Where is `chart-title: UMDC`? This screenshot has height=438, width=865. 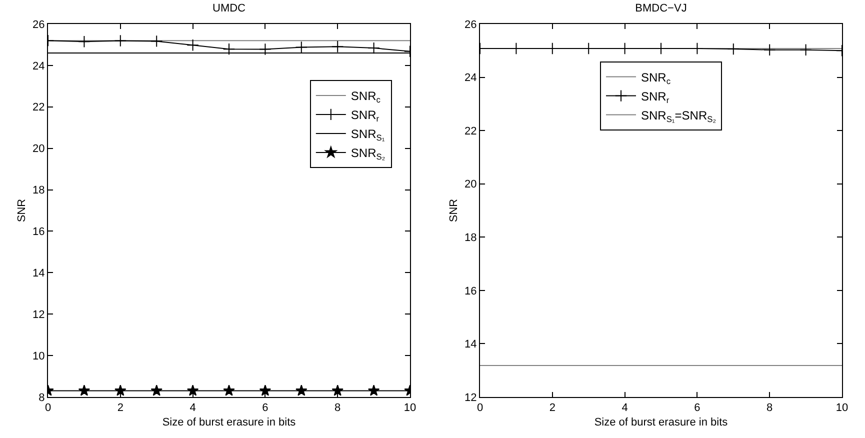
chart-title: UMDC is located at coordinates (229, 8).